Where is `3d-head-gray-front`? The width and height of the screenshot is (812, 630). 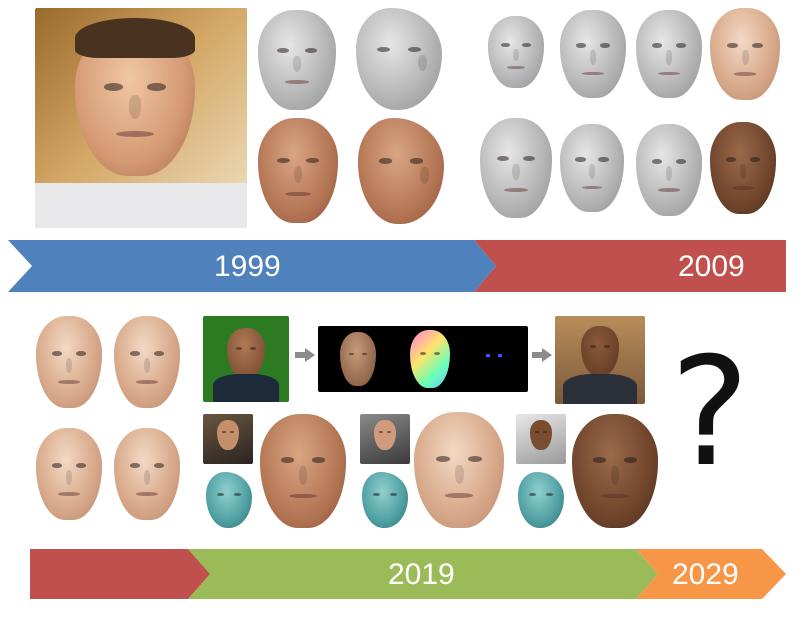 3d-head-gray-front is located at coordinates (297, 60).